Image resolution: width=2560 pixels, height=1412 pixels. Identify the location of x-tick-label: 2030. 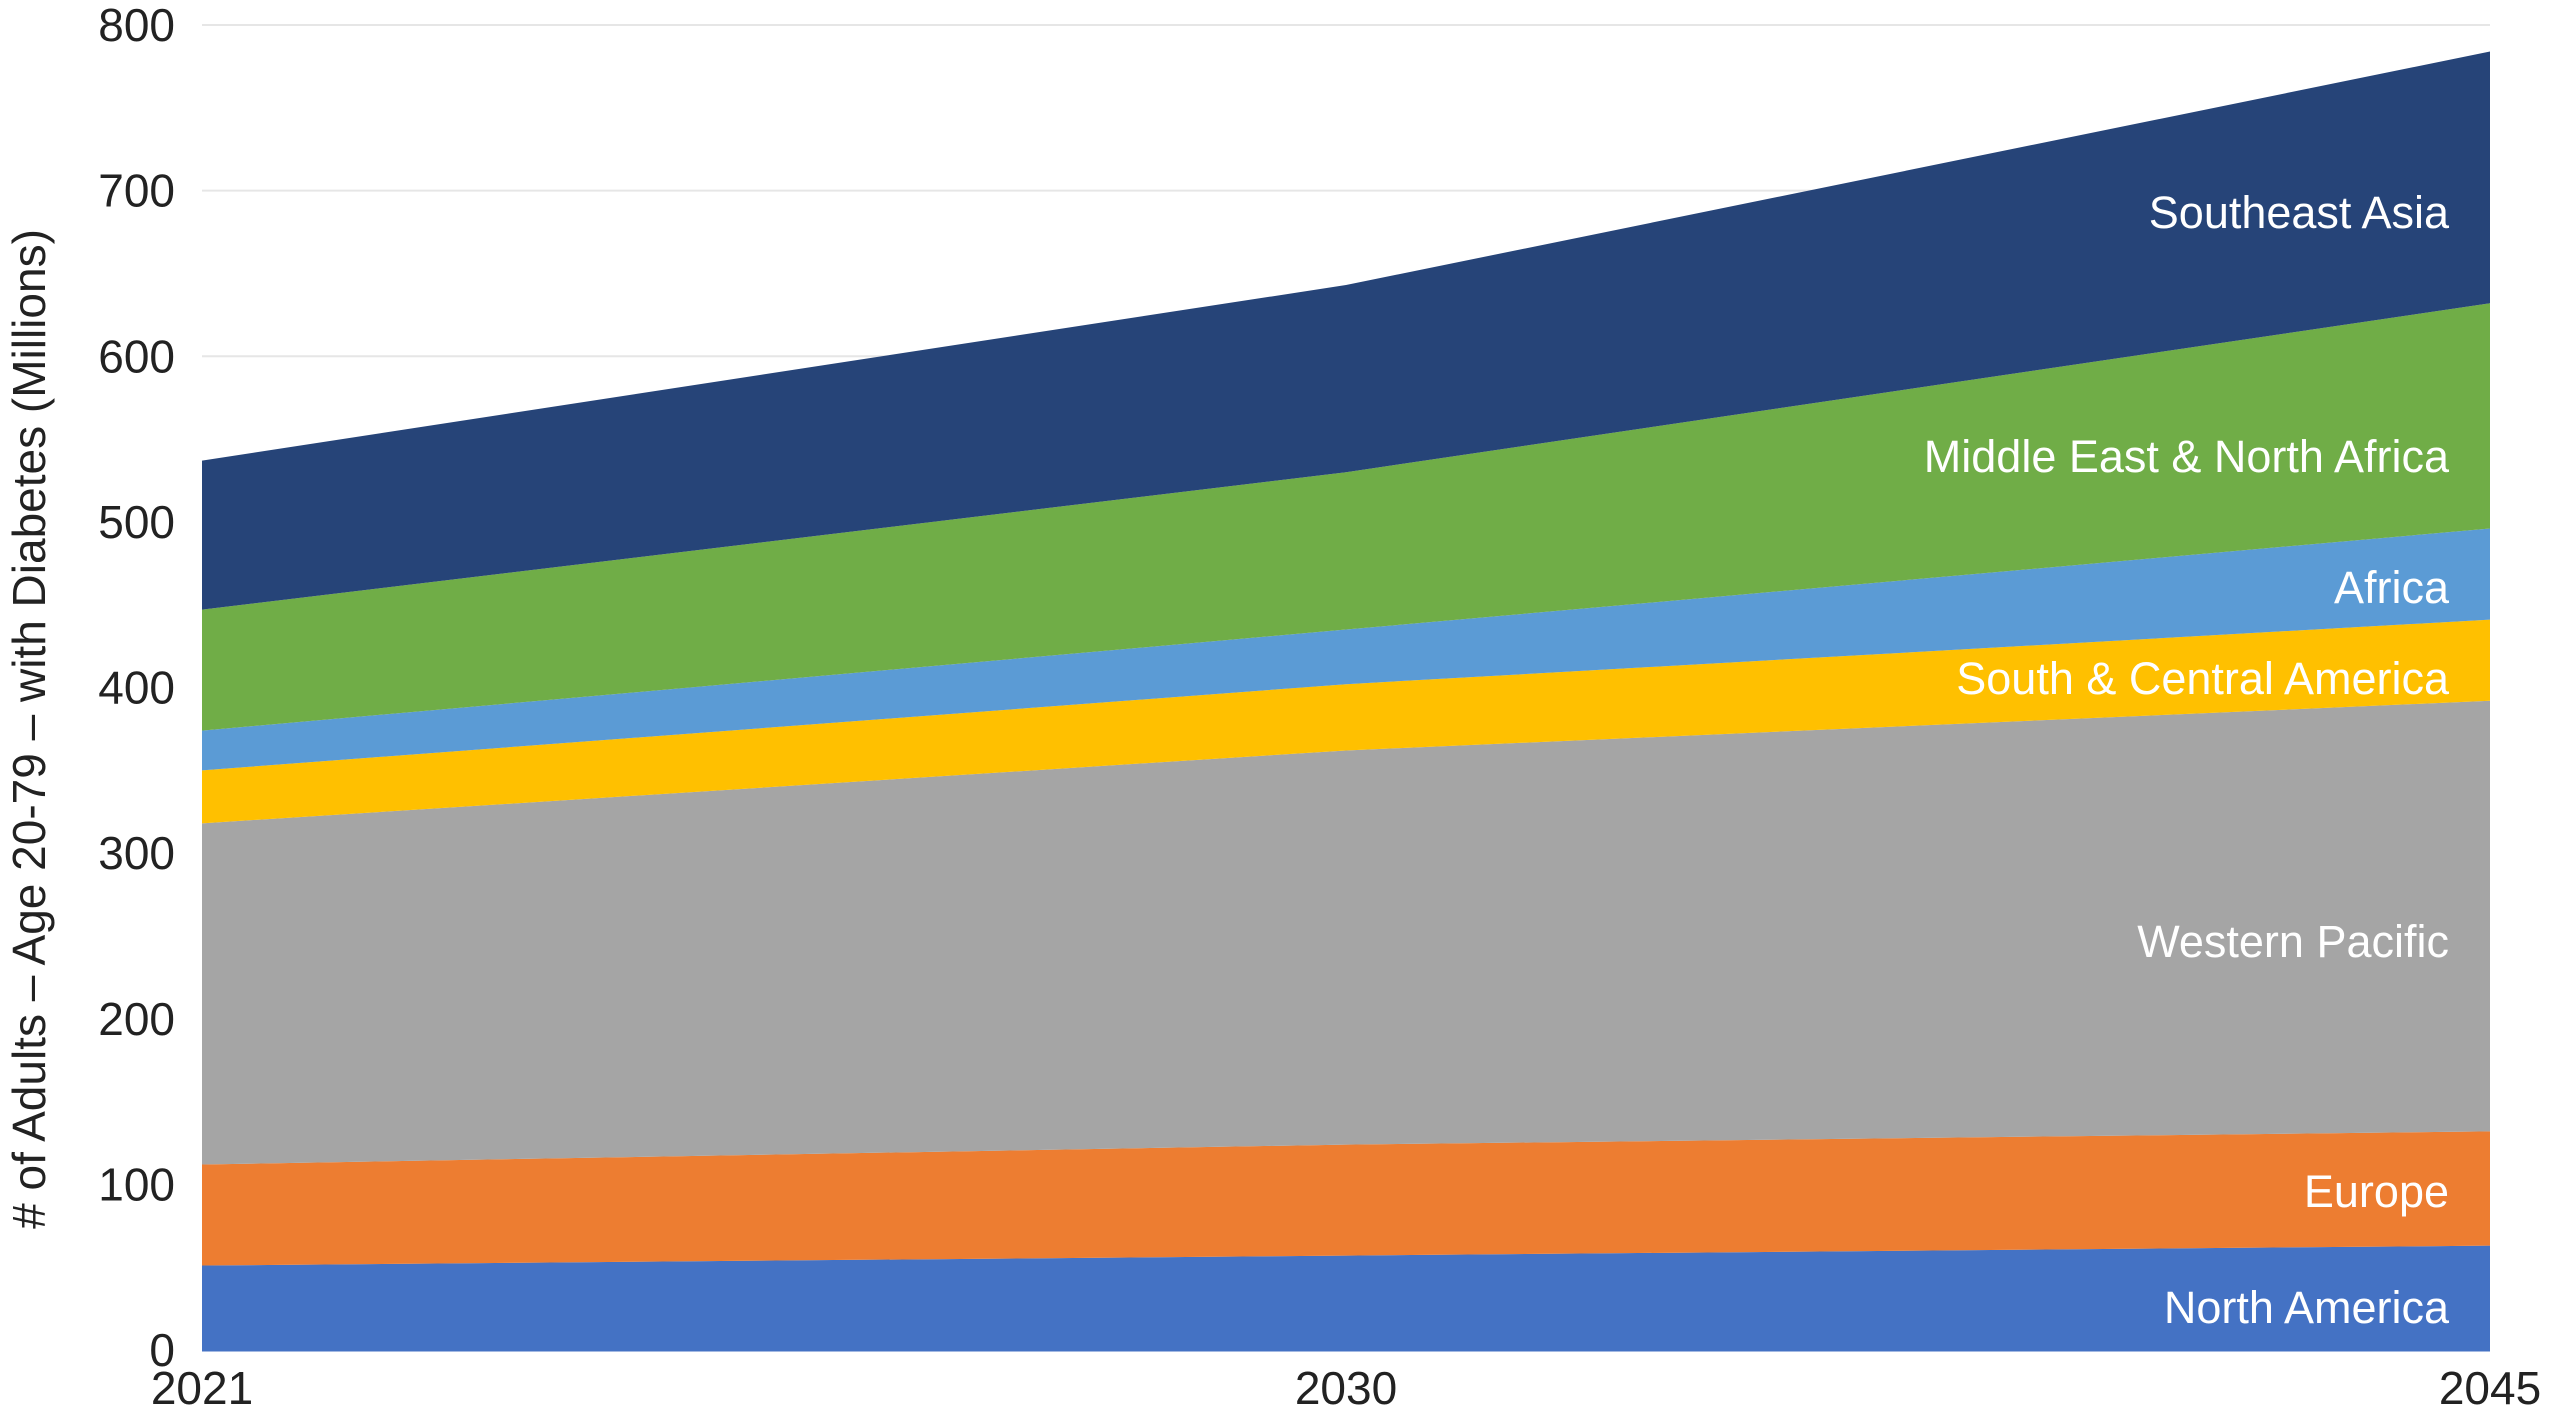
(1346, 1387).